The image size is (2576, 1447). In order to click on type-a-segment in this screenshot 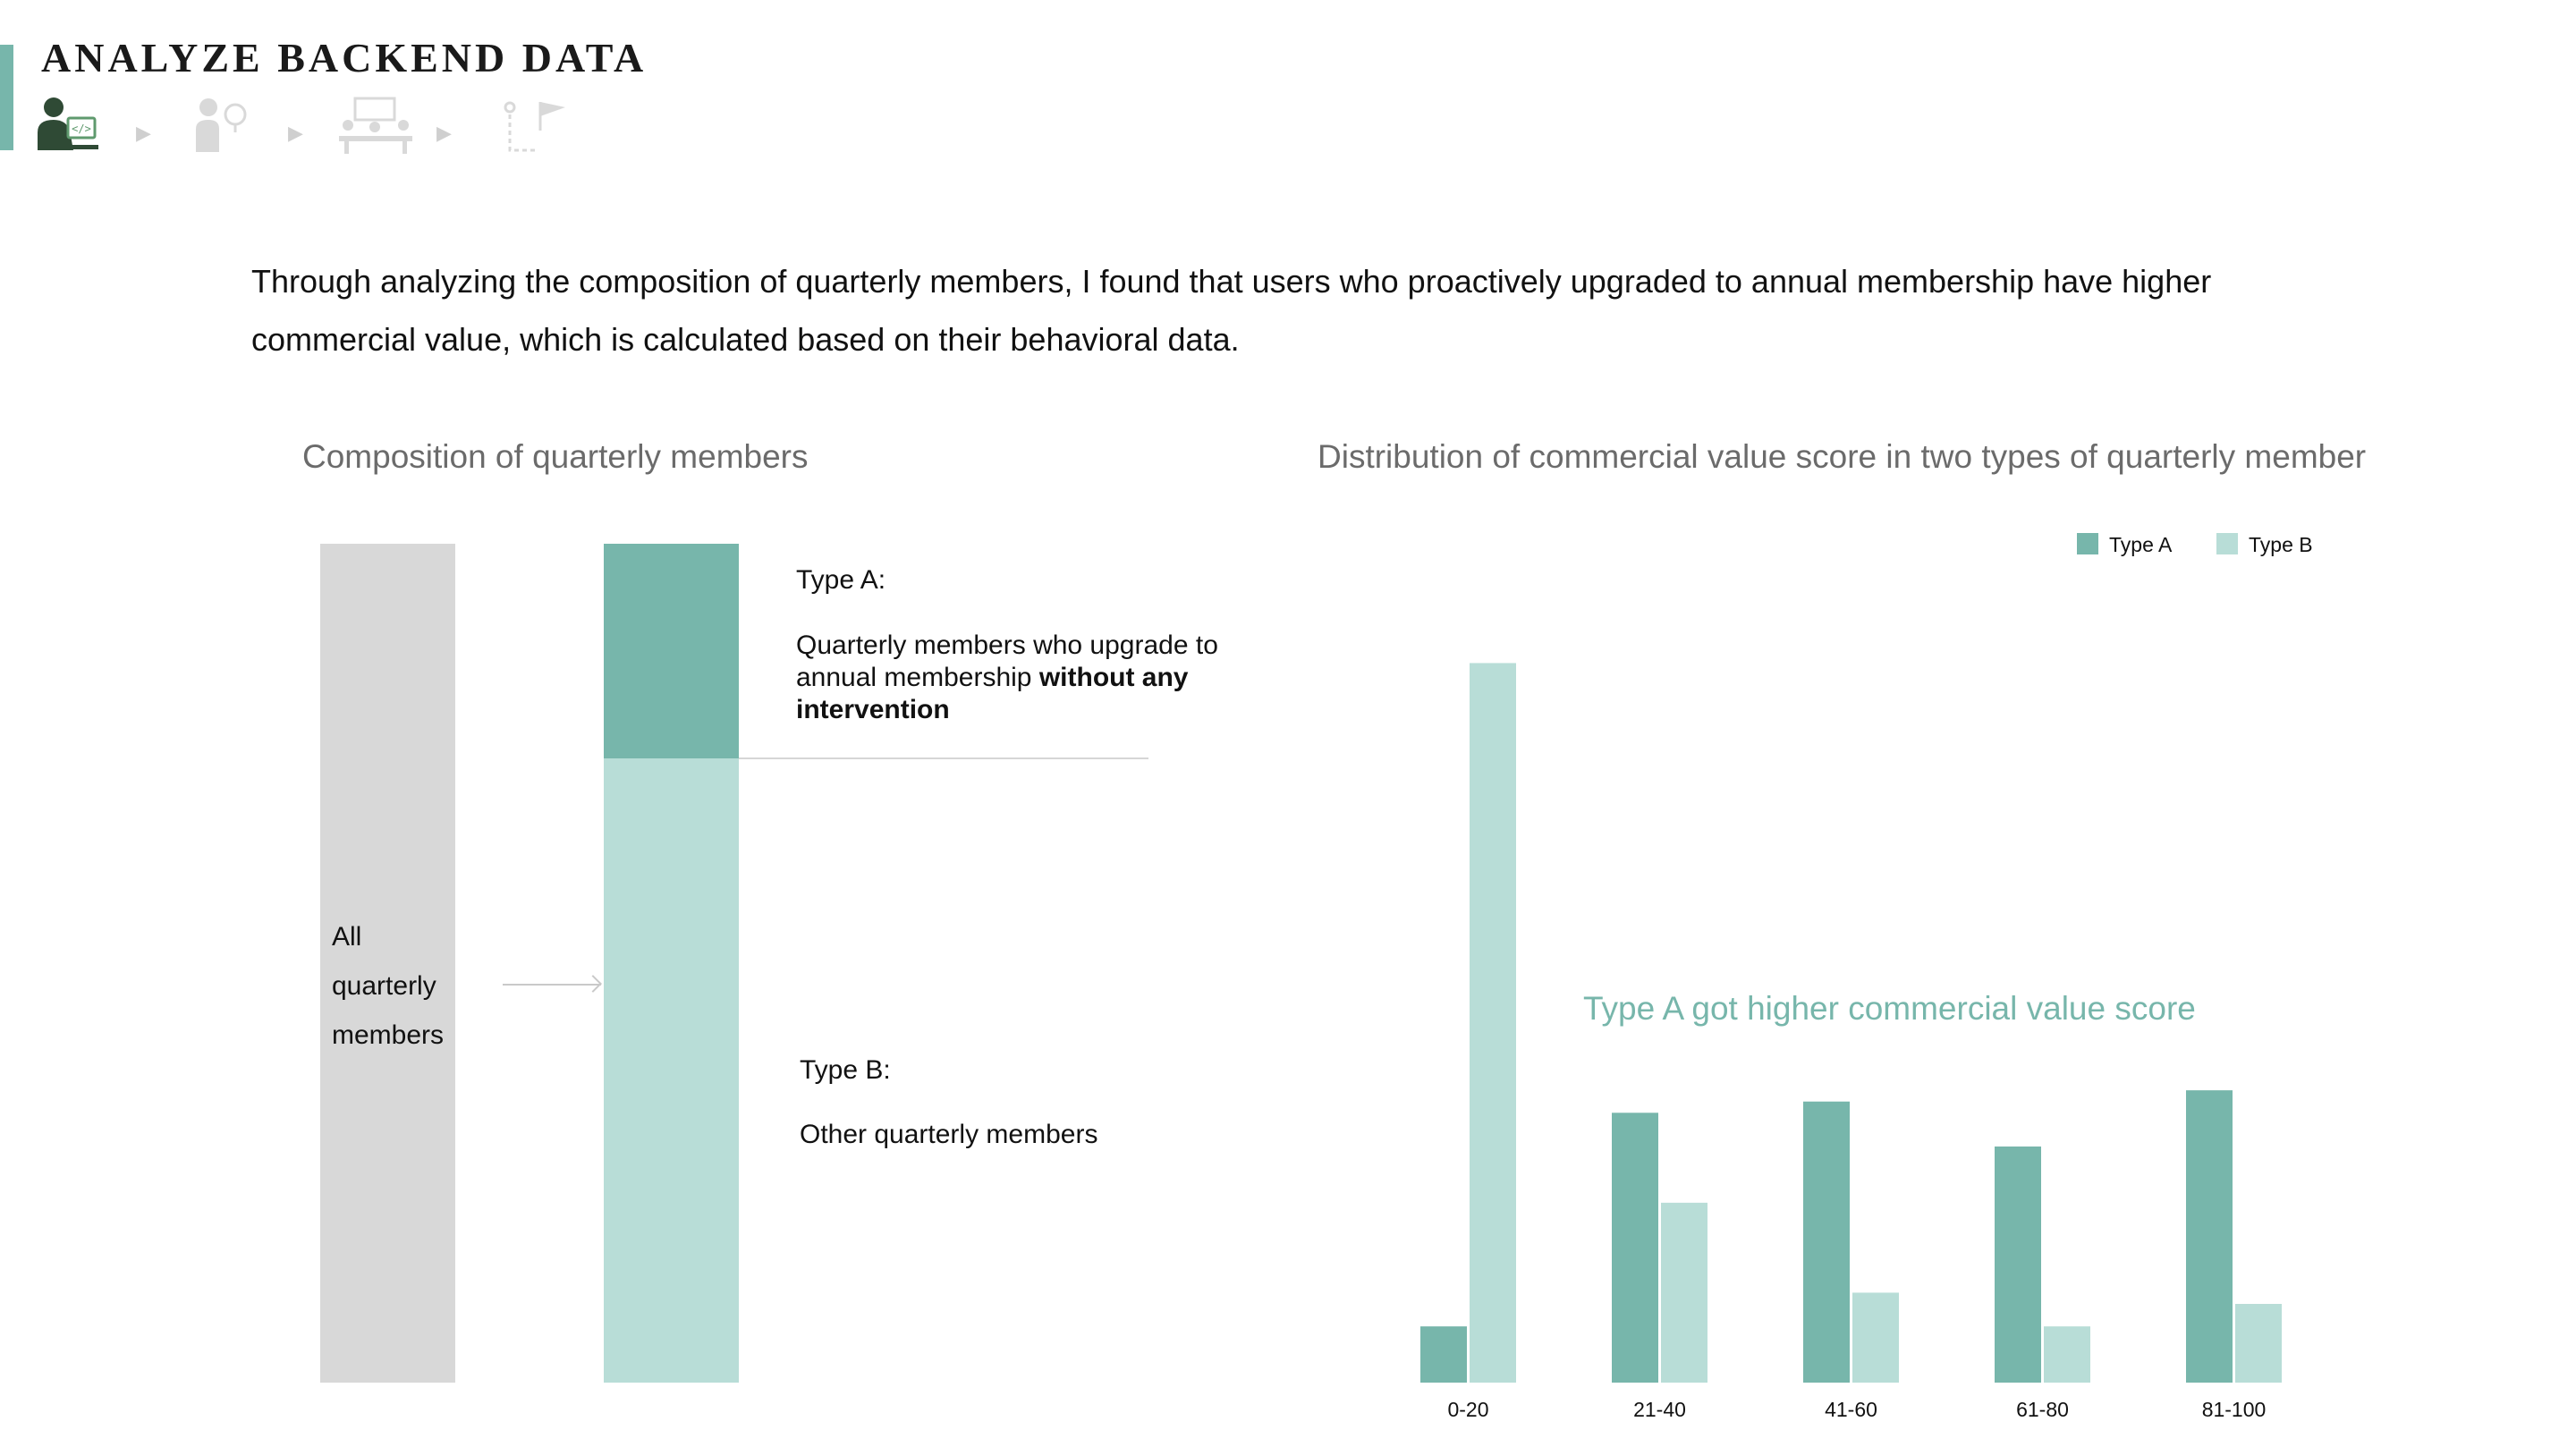, I will do `click(671, 651)`.